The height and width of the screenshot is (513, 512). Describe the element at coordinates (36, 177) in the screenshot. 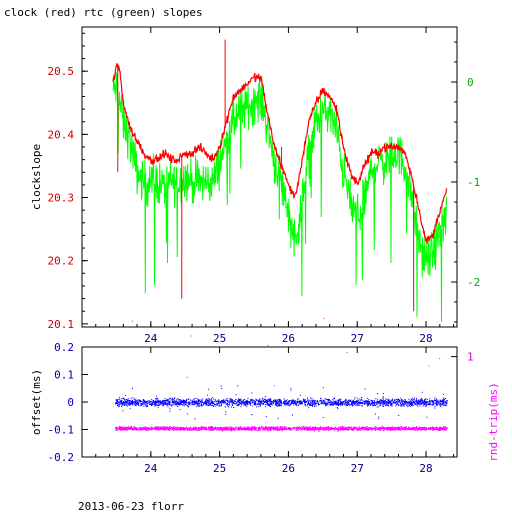

I see `top-y-axis-label: clockslope` at that location.